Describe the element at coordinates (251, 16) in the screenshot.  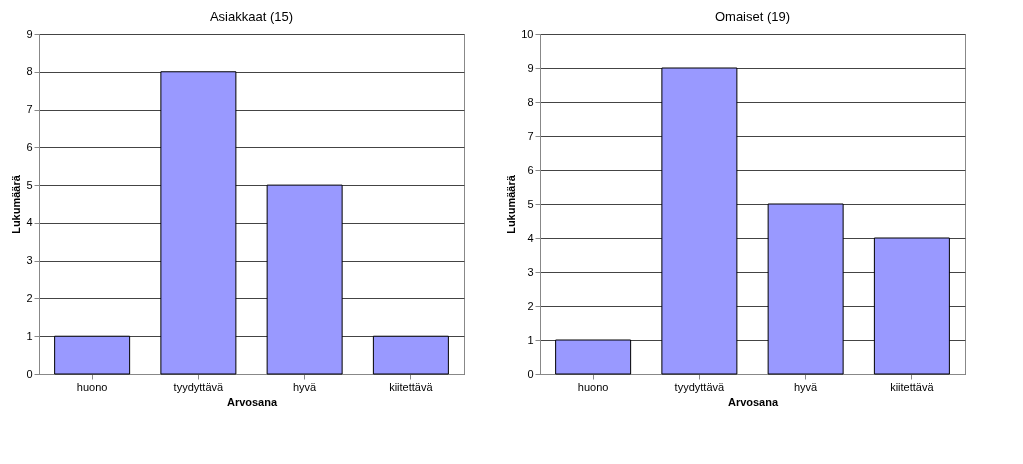
I see `chart-title: Asiakkaat (15)` at that location.